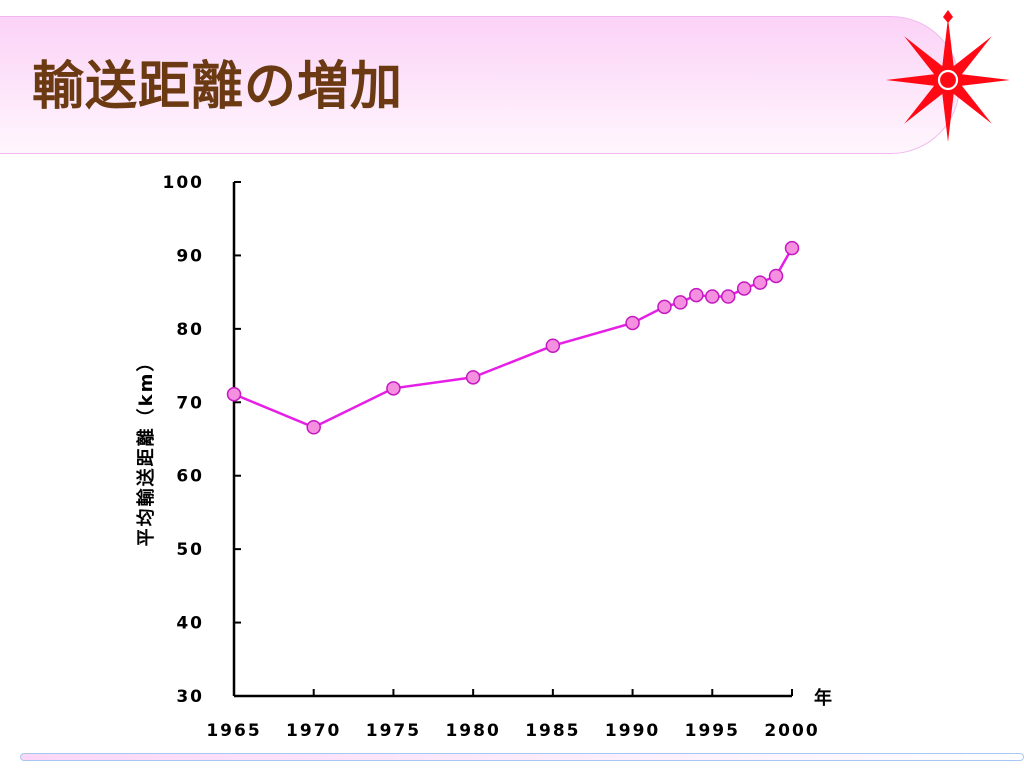 This screenshot has height=768, width=1024. What do you see at coordinates (632, 731) in the screenshot?
I see `x-tick-label: 1990` at bounding box center [632, 731].